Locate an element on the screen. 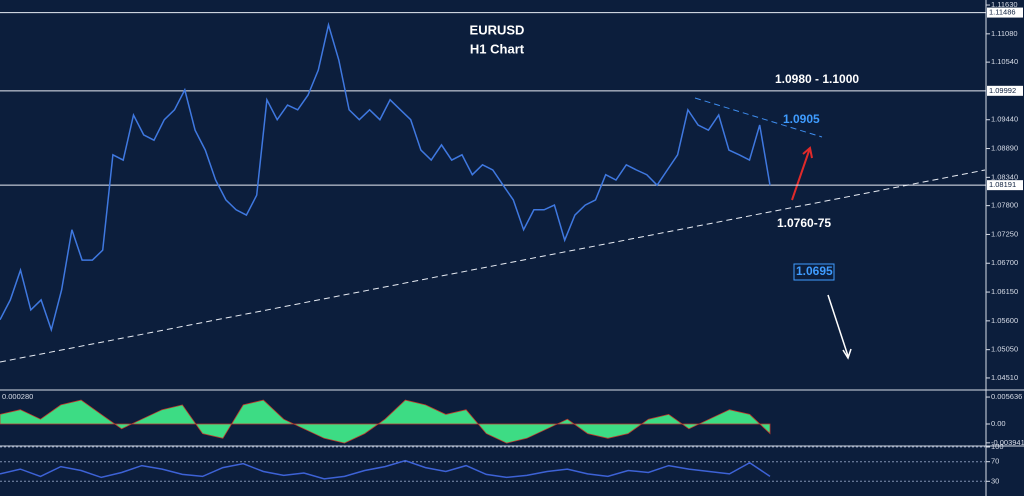 This screenshot has width=1024, height=496. trendline is located at coordinates (758, 117).